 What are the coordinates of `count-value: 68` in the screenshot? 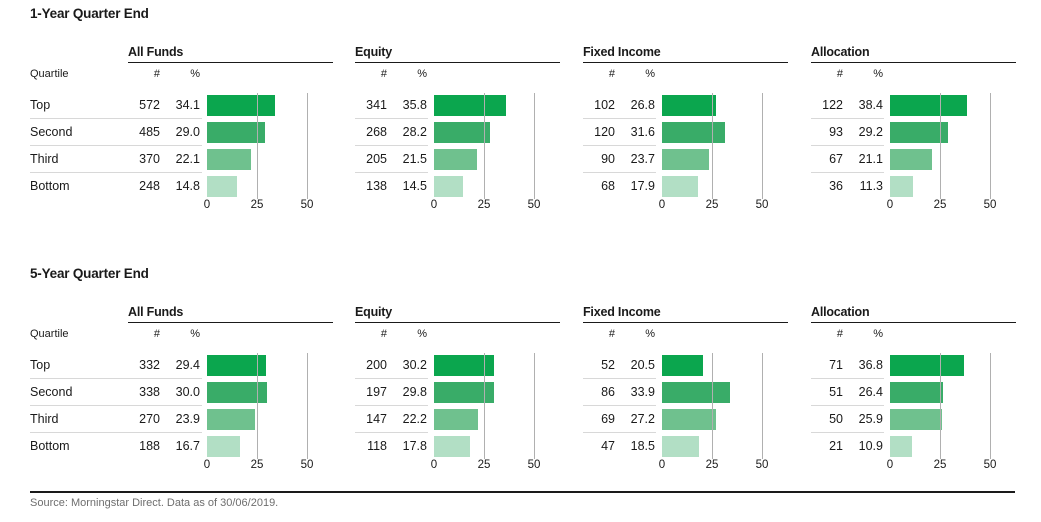 It's located at (608, 186).